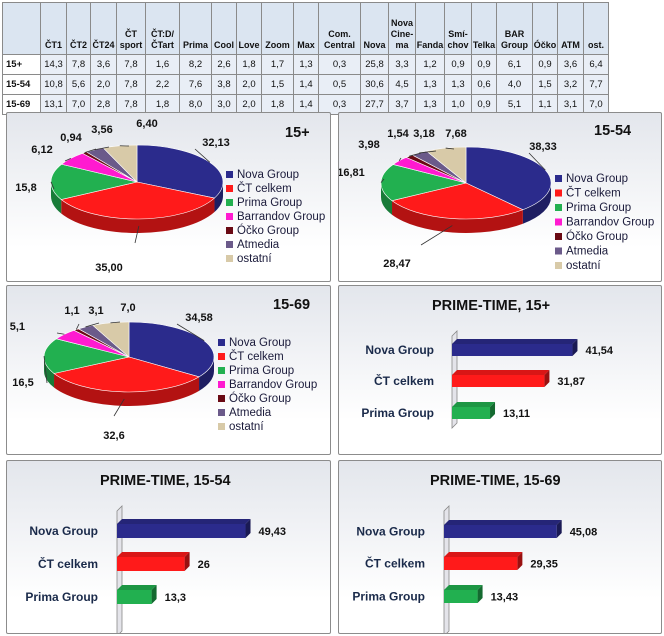 The height and width of the screenshot is (636, 664). What do you see at coordinates (458, 28) in the screenshot?
I see `header-cell: Smí- chov` at bounding box center [458, 28].